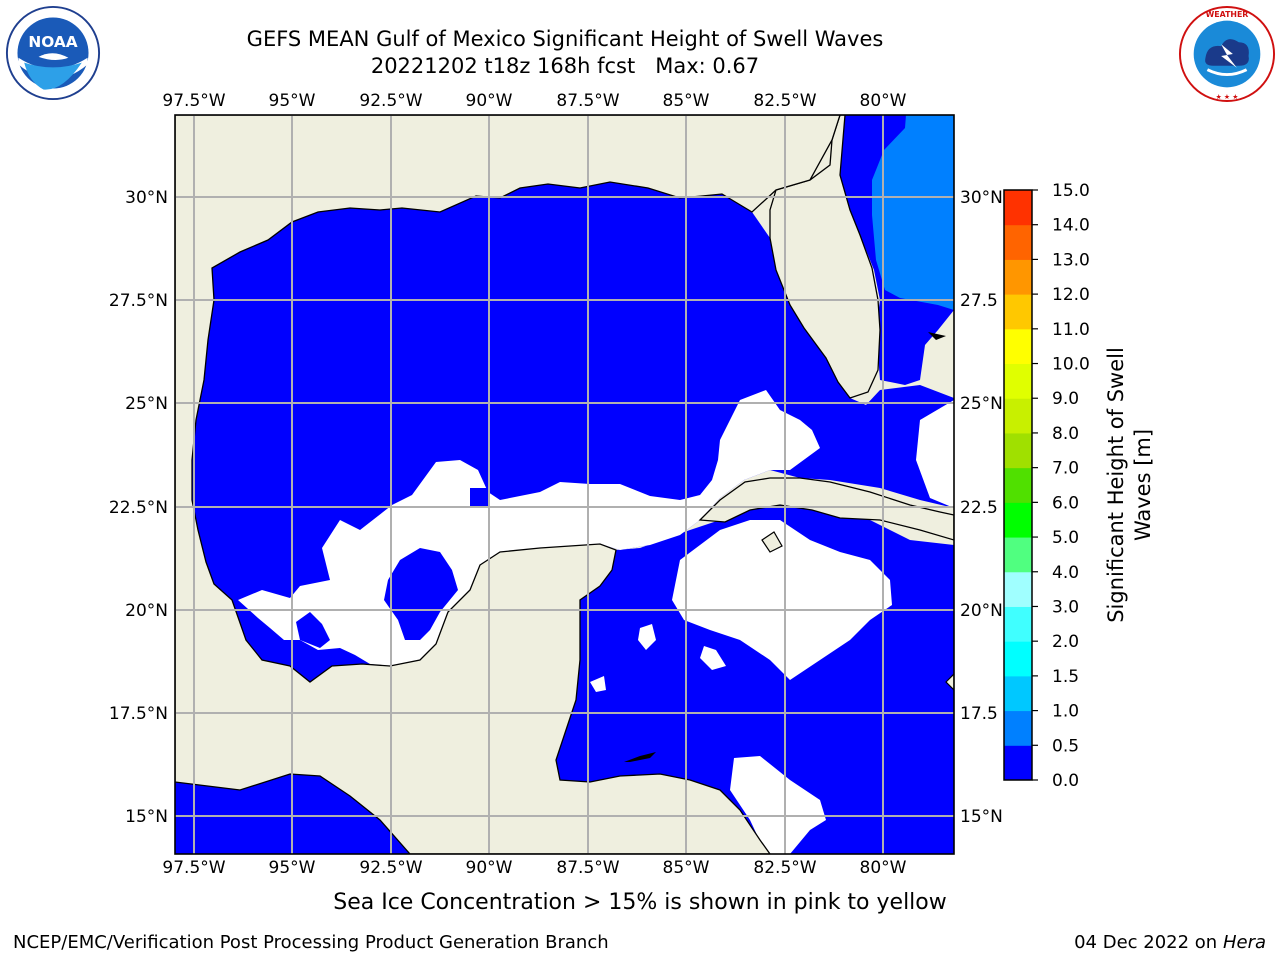 The image size is (1280, 960). I want to click on top-lon-tick-label: 97.5°W, so click(193, 101).